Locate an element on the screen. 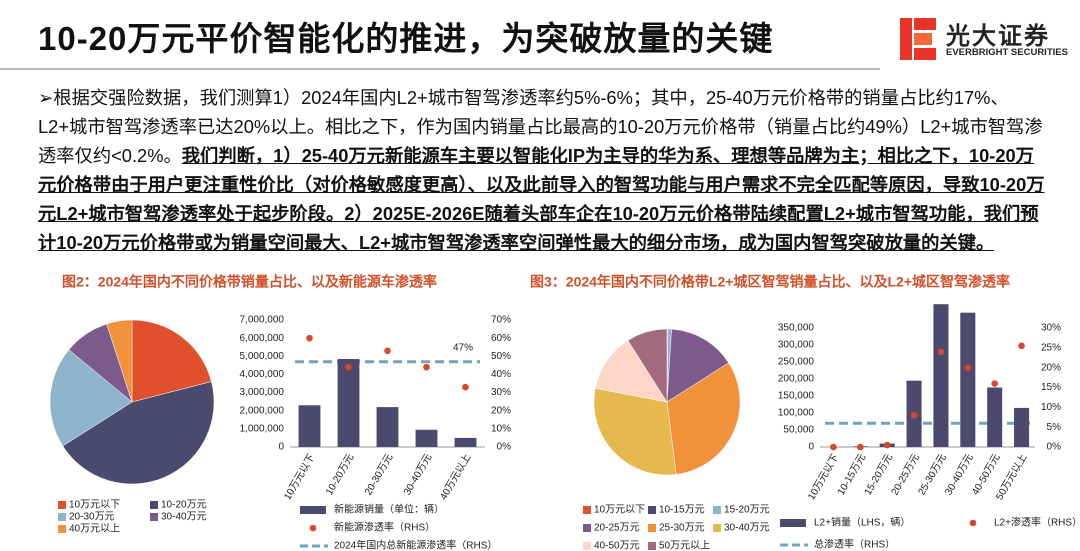  y-tick-label: 200,000 is located at coordinates (796, 379).